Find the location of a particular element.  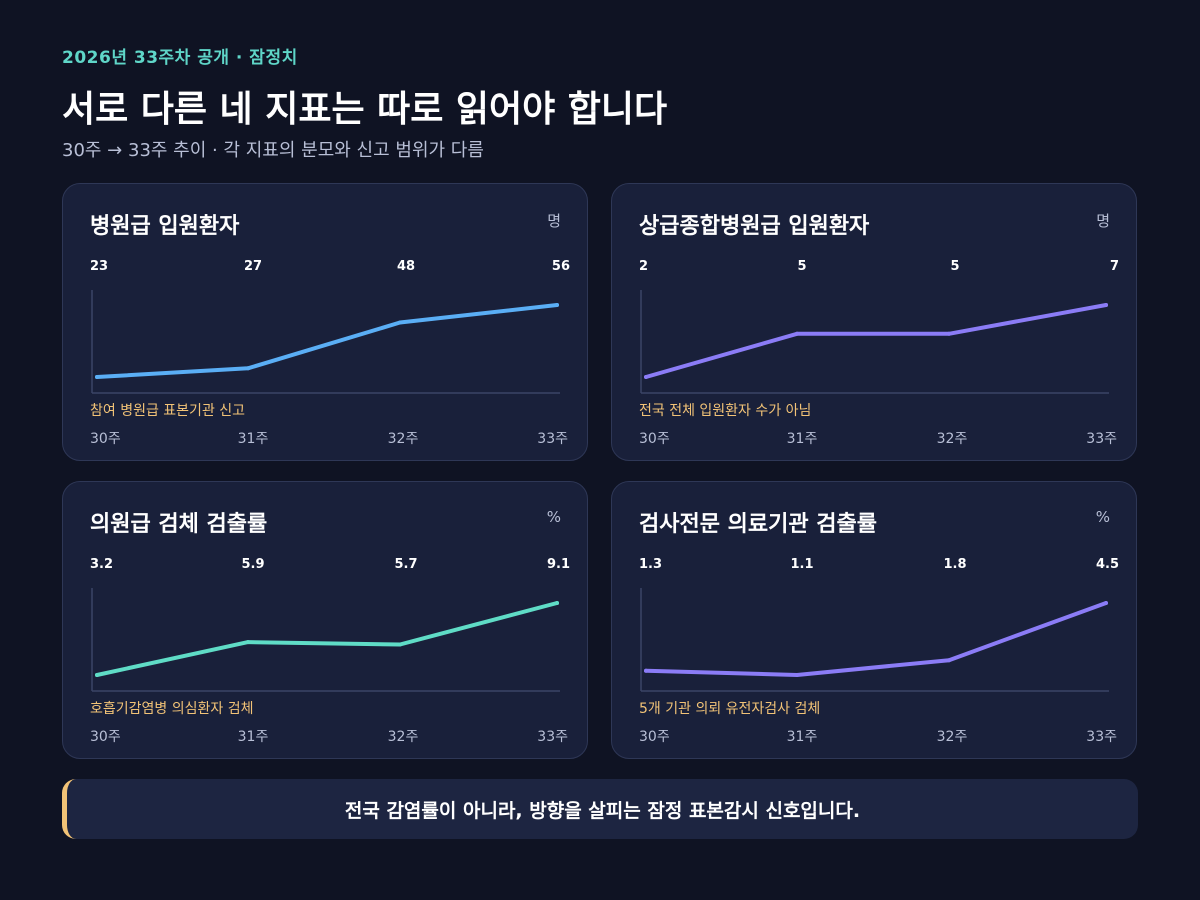

chart-svg: 1.3 1.1 1.8 4.5 30주 31주 32주 33주 is located at coordinates (879, 651).